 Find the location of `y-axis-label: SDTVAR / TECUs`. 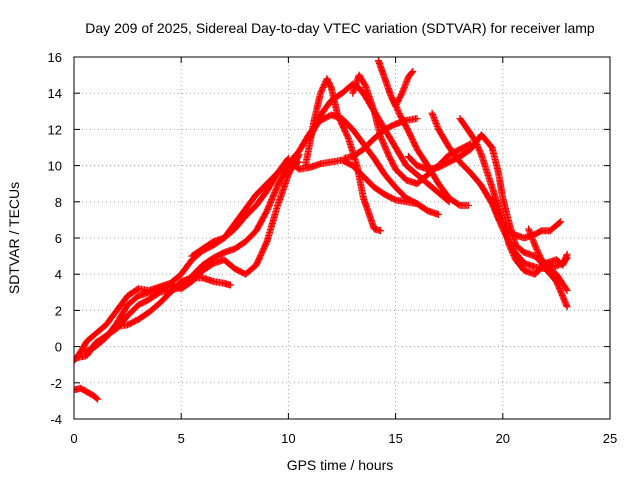

y-axis-label: SDTVAR / TECUs is located at coordinates (14, 238).